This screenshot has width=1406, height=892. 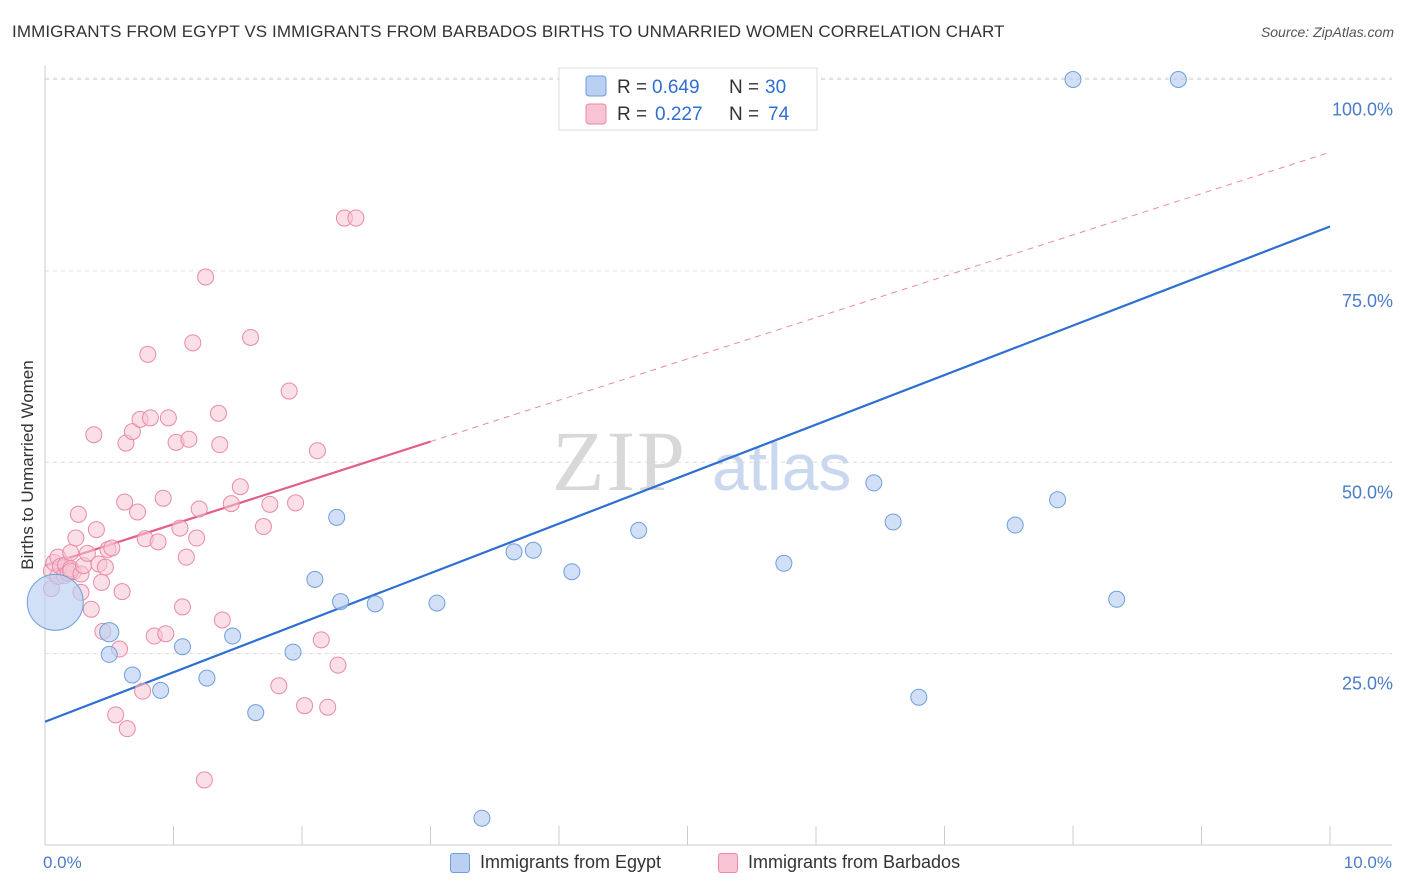 I want to click on barbados-legend-swatch, so click(x=728, y=862).